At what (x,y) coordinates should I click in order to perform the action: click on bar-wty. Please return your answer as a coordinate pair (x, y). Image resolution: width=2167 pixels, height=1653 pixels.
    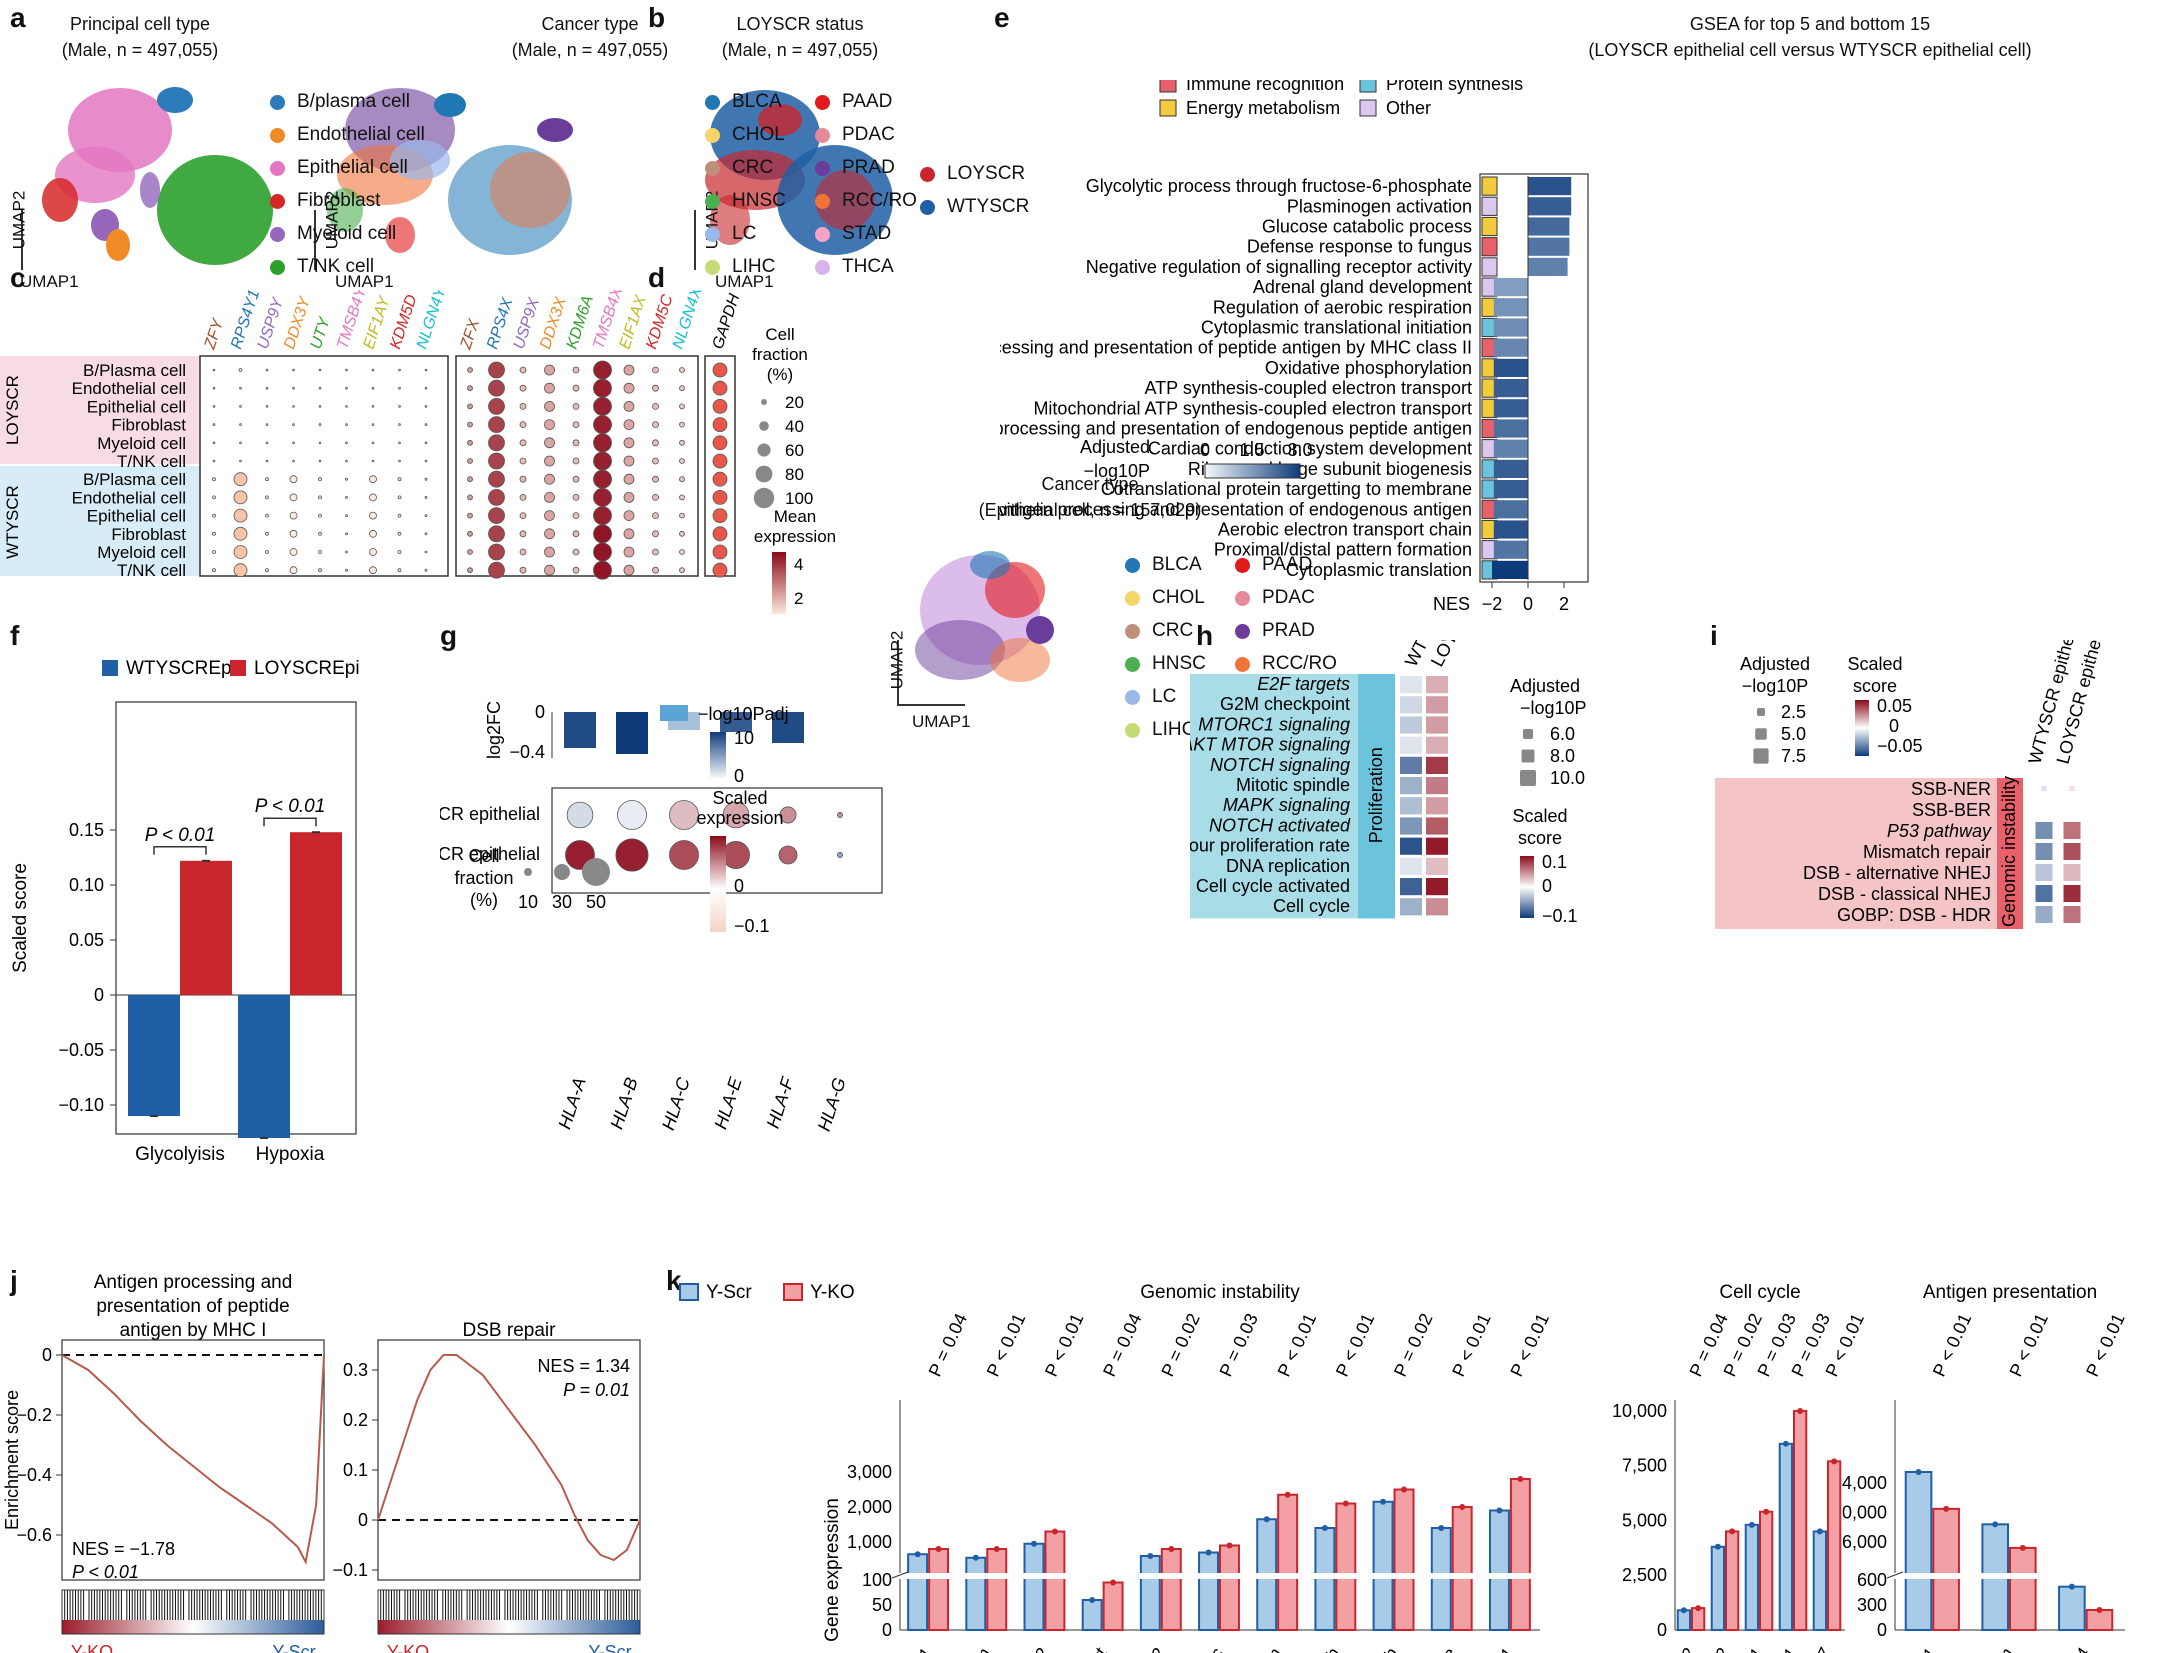
    Looking at the image, I should click on (154, 1055).